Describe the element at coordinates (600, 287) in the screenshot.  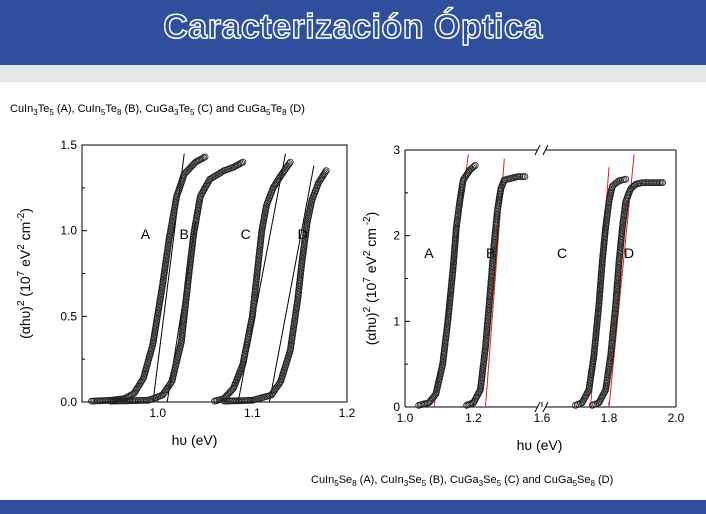
I see `fit-line-c` at that location.